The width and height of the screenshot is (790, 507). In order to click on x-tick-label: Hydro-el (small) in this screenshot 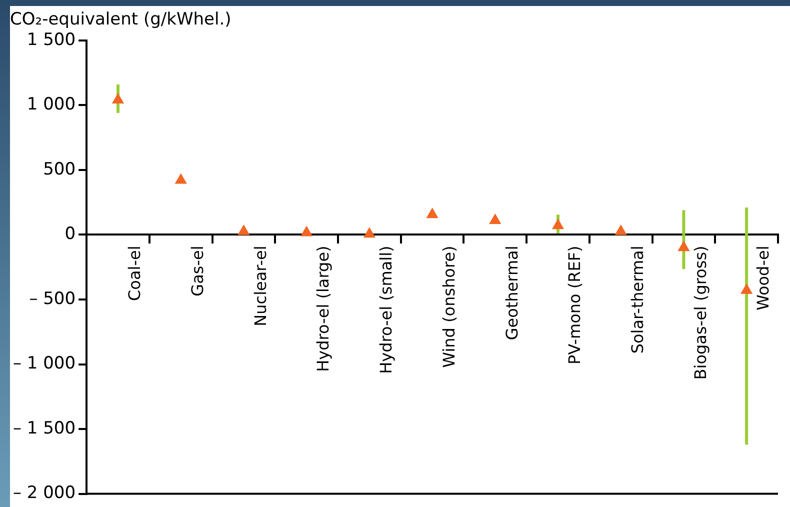, I will do `click(386, 310)`.